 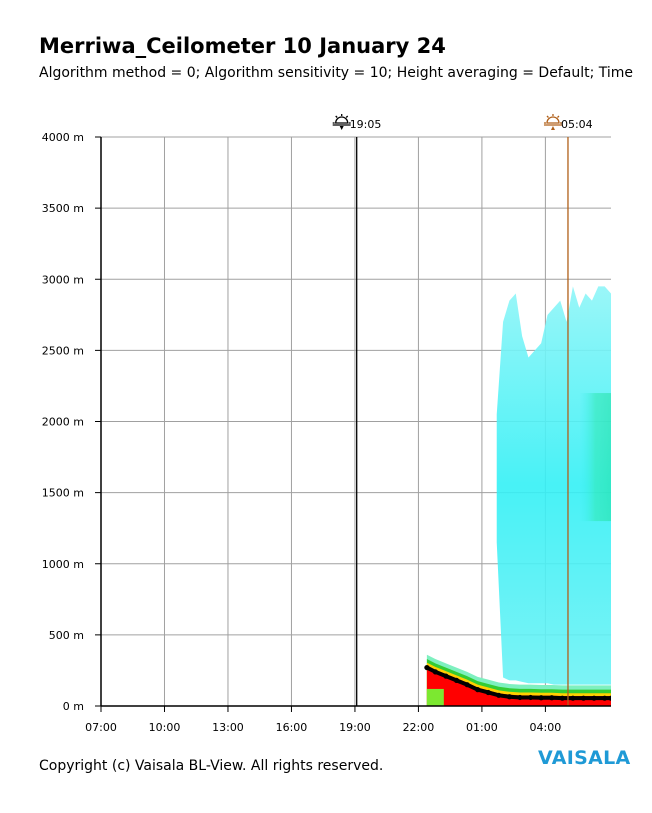 I want to click on x-tick-label: 22:00, so click(x=419, y=727).